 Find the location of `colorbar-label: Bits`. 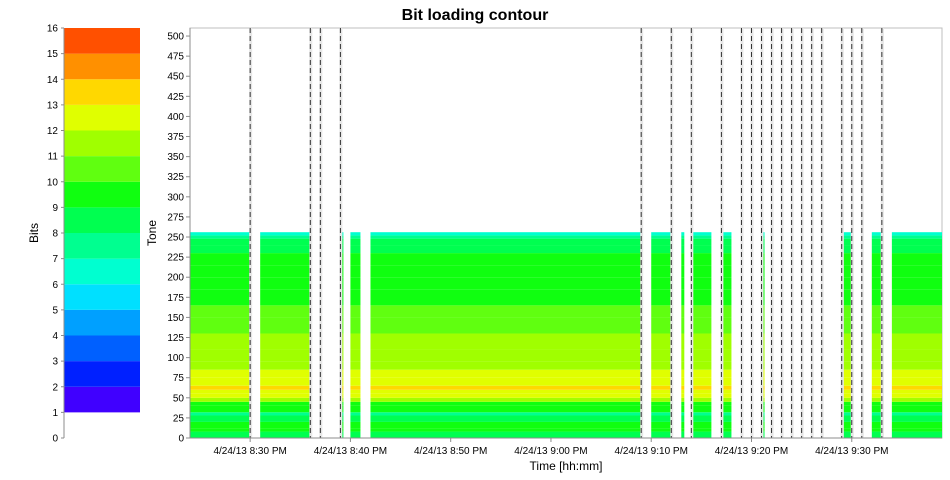

colorbar-label: Bits is located at coordinates (34, 233).